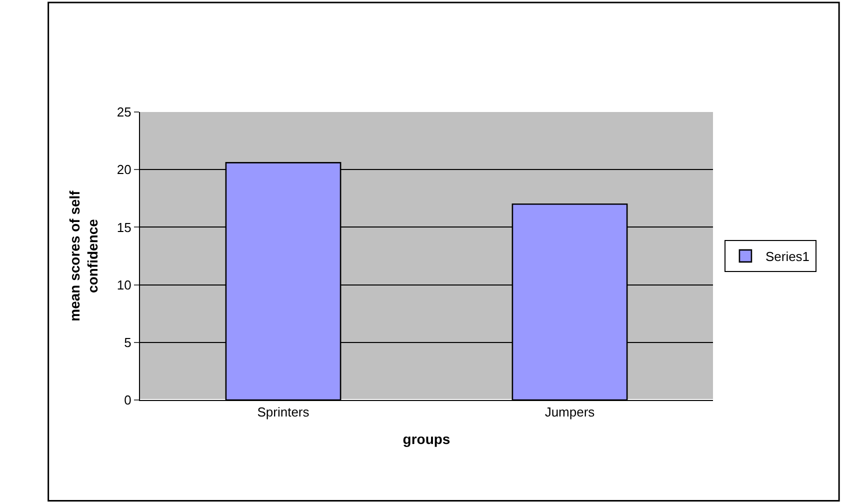 This screenshot has height=502, width=848. I want to click on y-tick-label: 10, so click(124, 284).